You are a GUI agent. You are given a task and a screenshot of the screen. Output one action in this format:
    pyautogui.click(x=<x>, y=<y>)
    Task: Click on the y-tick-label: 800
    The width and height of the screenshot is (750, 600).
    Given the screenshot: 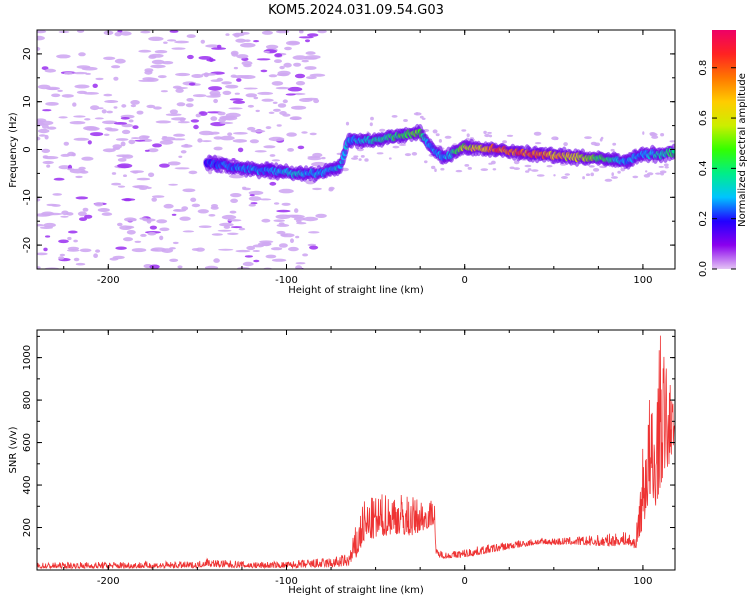 What is the action you would take?
    pyautogui.click(x=27, y=400)
    